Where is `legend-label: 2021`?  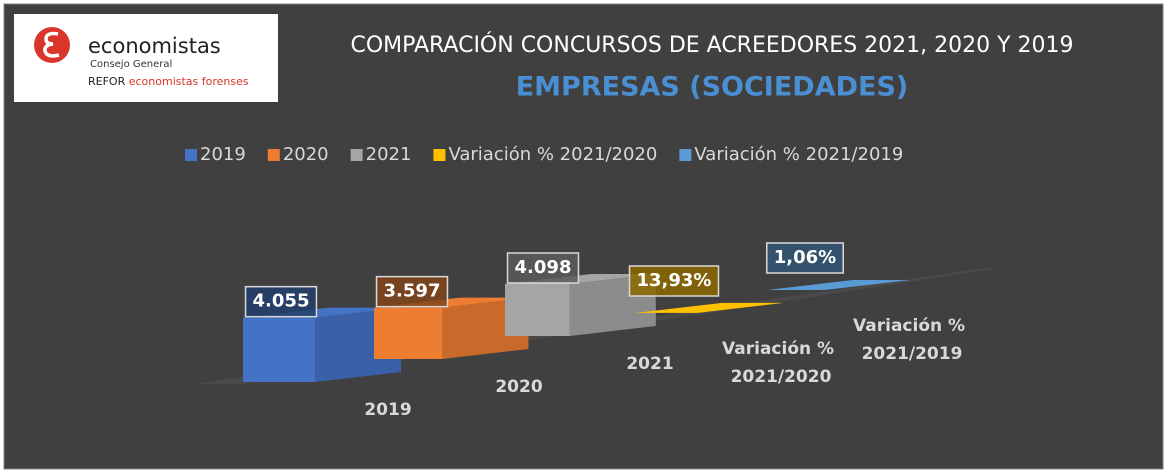 legend-label: 2021 is located at coordinates (389, 154).